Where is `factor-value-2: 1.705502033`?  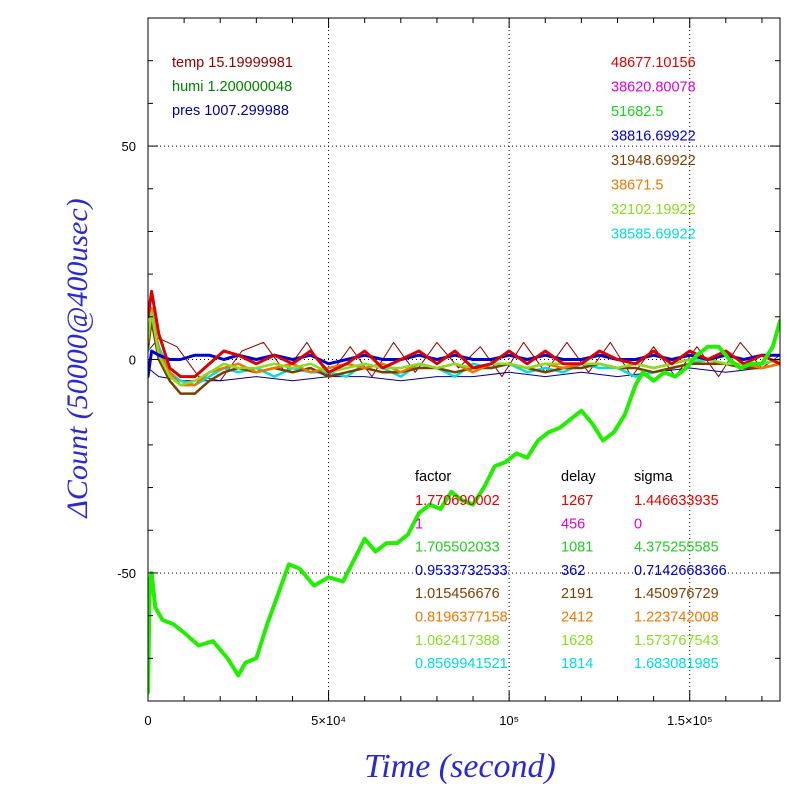 factor-value-2: 1.705502033 is located at coordinates (457, 548).